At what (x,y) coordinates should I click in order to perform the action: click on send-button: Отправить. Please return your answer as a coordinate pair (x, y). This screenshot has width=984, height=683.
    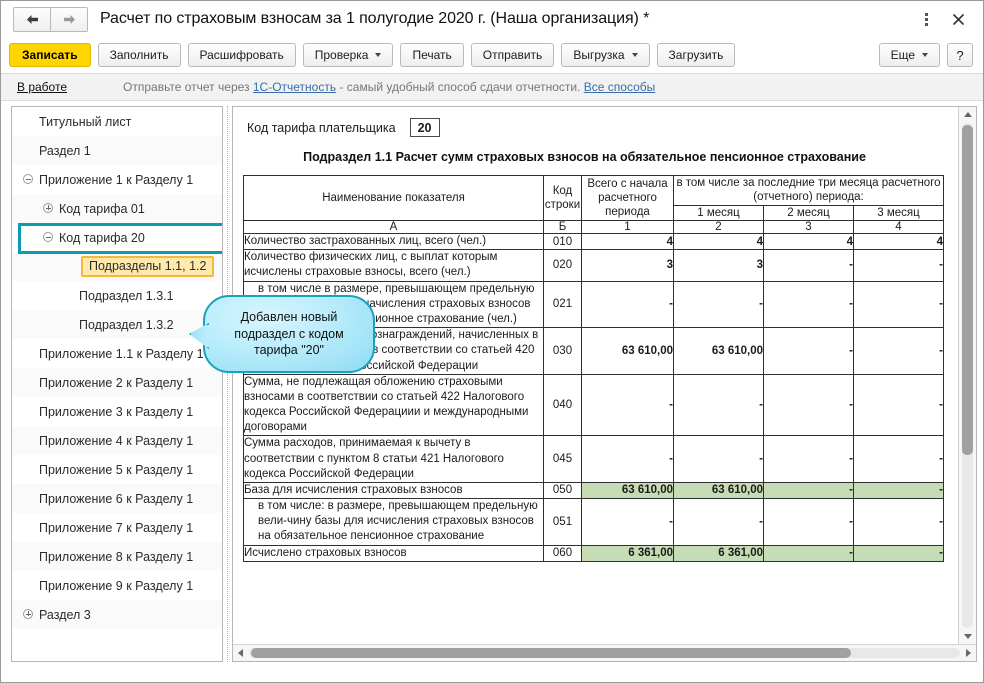
    Looking at the image, I should click on (512, 55).